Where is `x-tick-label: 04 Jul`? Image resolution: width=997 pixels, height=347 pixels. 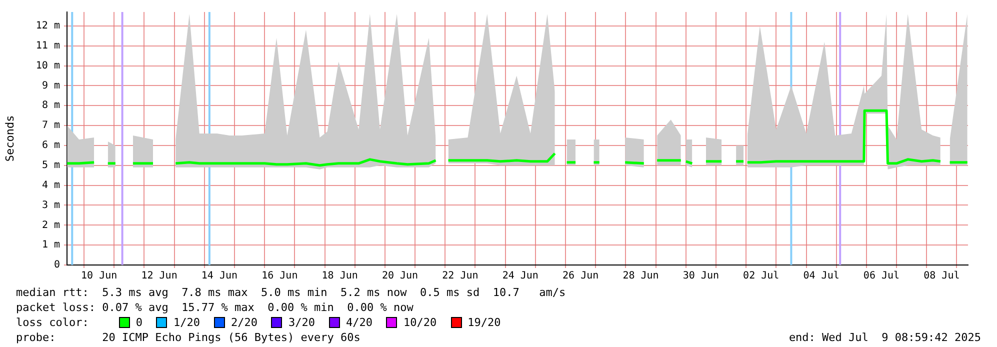 x-tick-label: 04 Jul is located at coordinates (821, 276).